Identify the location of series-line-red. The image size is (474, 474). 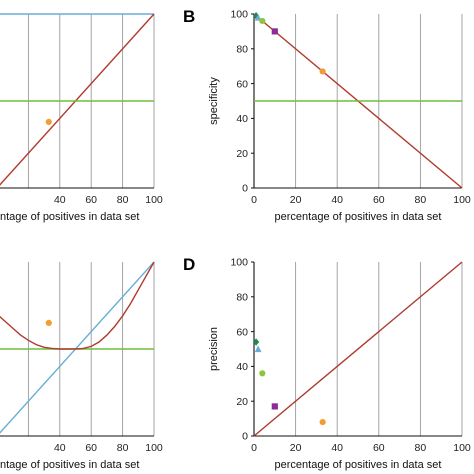
(77, 305).